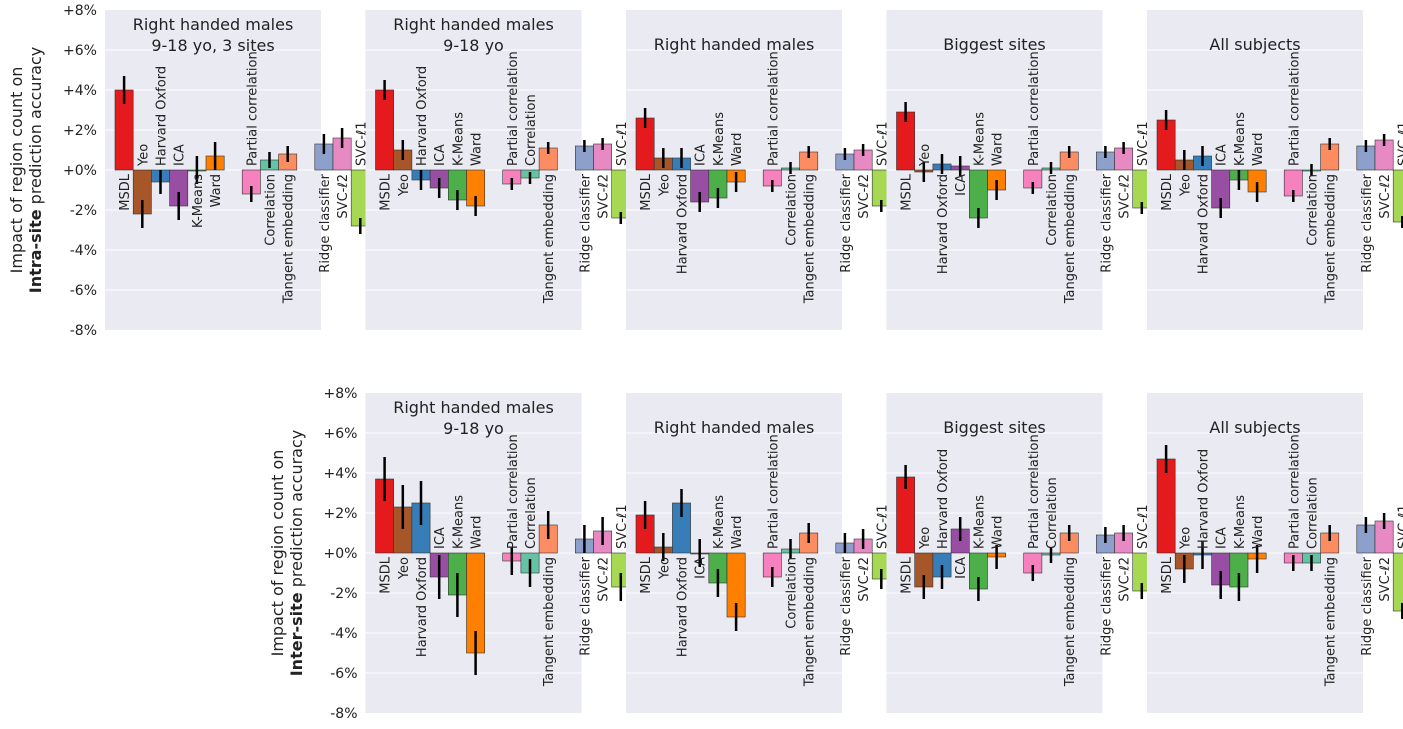  Describe the element at coordinates (83, 331) in the screenshot. I see `y-tick-label: -8%` at that location.